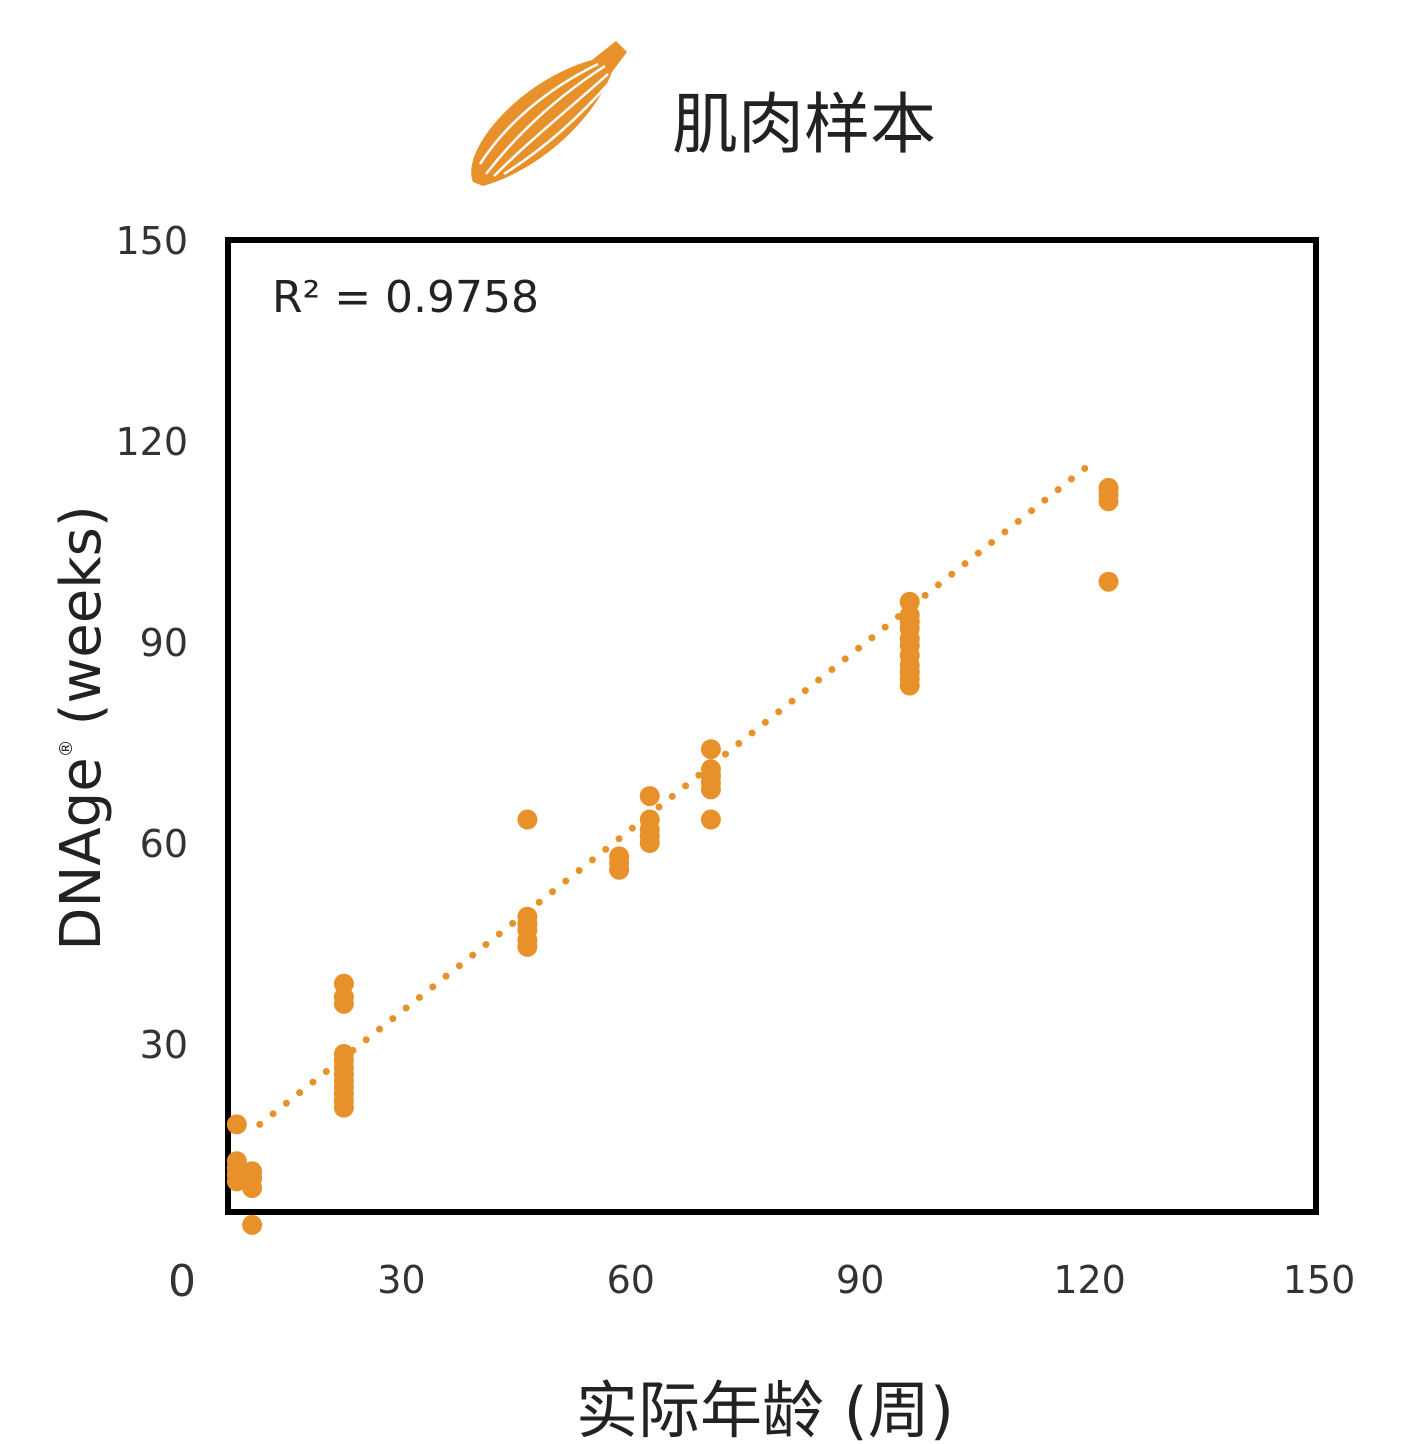 This screenshot has height=1444, width=1405. What do you see at coordinates (164, 1045) in the screenshot?
I see `y-tick-label: 30` at bounding box center [164, 1045].